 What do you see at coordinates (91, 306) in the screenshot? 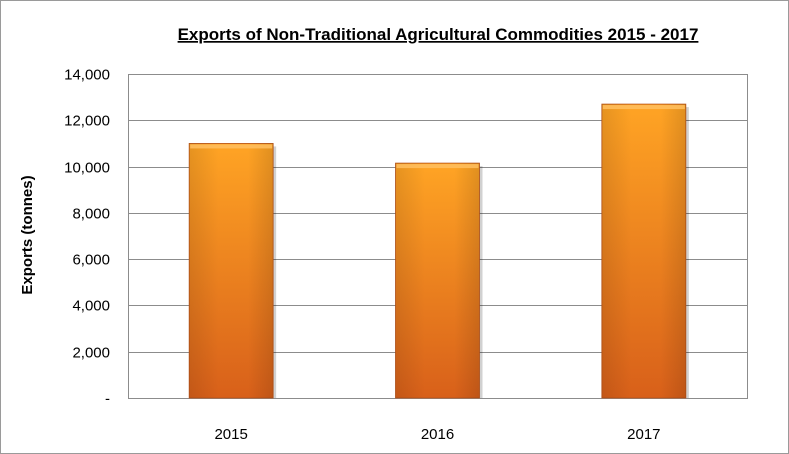
I see `y-tick-label: 4,000` at bounding box center [91, 306].